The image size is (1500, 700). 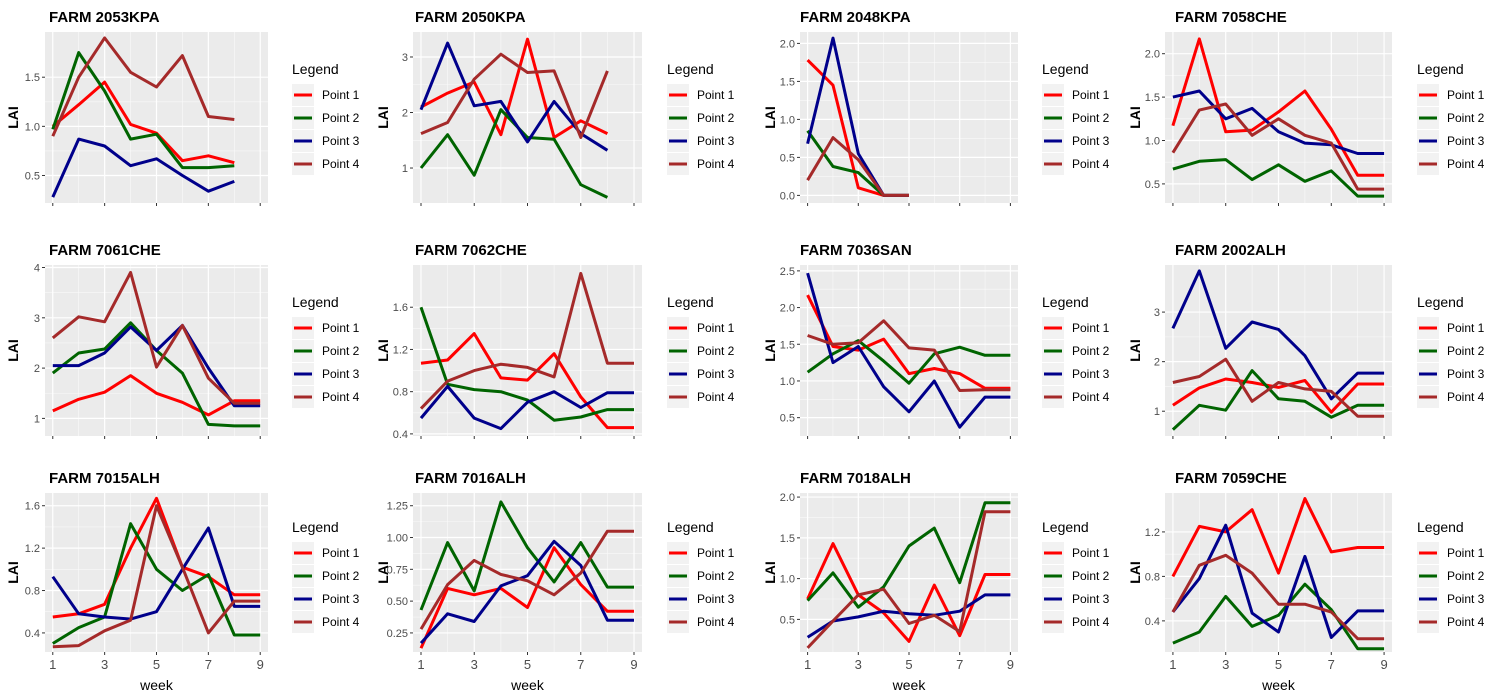 I want to click on panel-title: FARM 7016ALH, so click(x=470, y=478).